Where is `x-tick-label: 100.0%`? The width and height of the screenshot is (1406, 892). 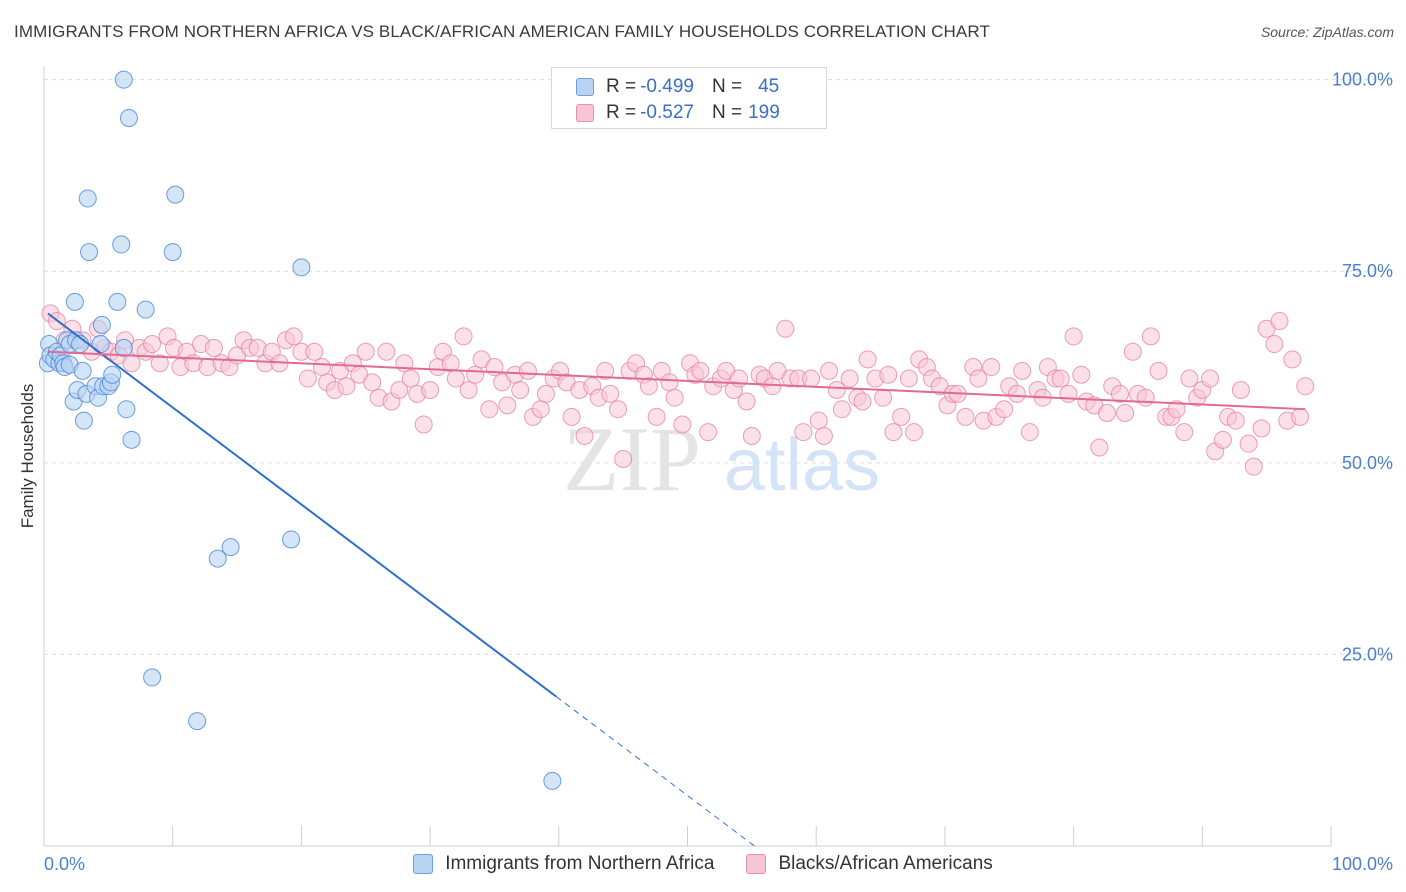 x-tick-label: 100.0% is located at coordinates (1362, 864).